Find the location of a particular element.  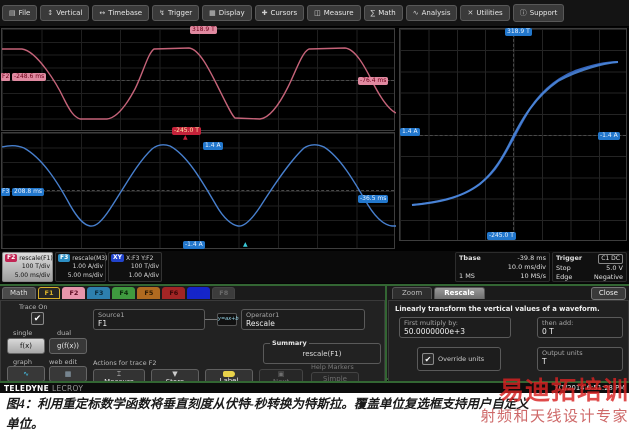

f2-left-cursor-tag: -248.6 ms is located at coordinates (29, 77).